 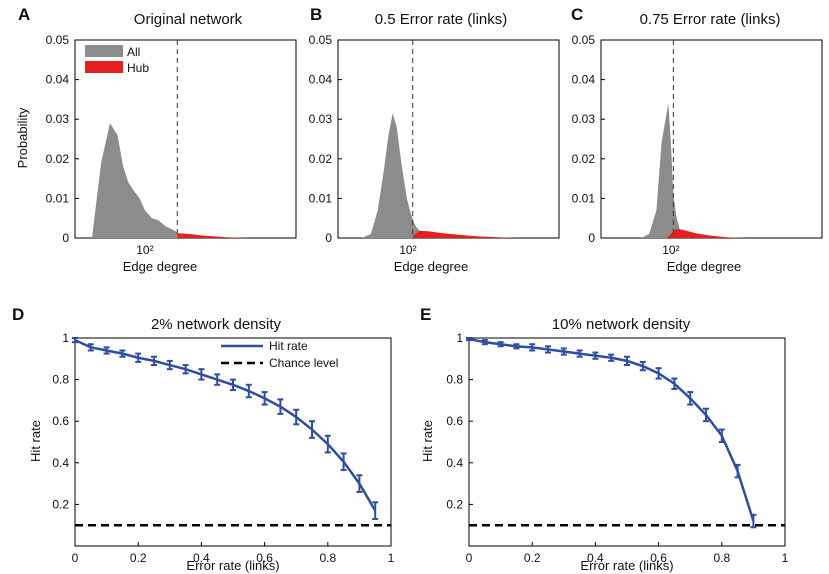 I want to click on legend-label-chance-level: Chance level, so click(x=303, y=363).